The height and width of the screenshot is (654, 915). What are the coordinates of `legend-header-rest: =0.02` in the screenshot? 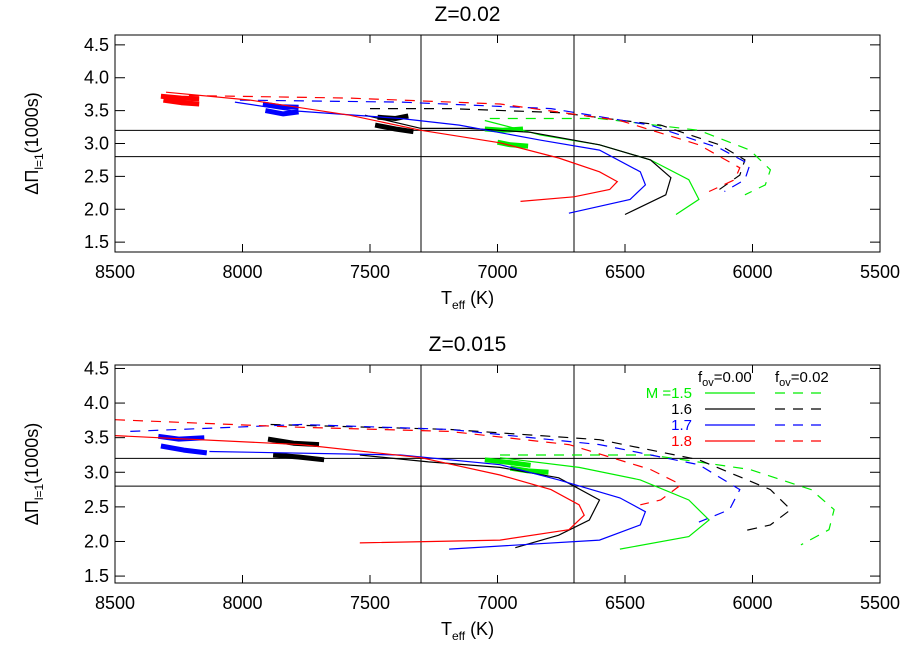 It's located at (810, 377).